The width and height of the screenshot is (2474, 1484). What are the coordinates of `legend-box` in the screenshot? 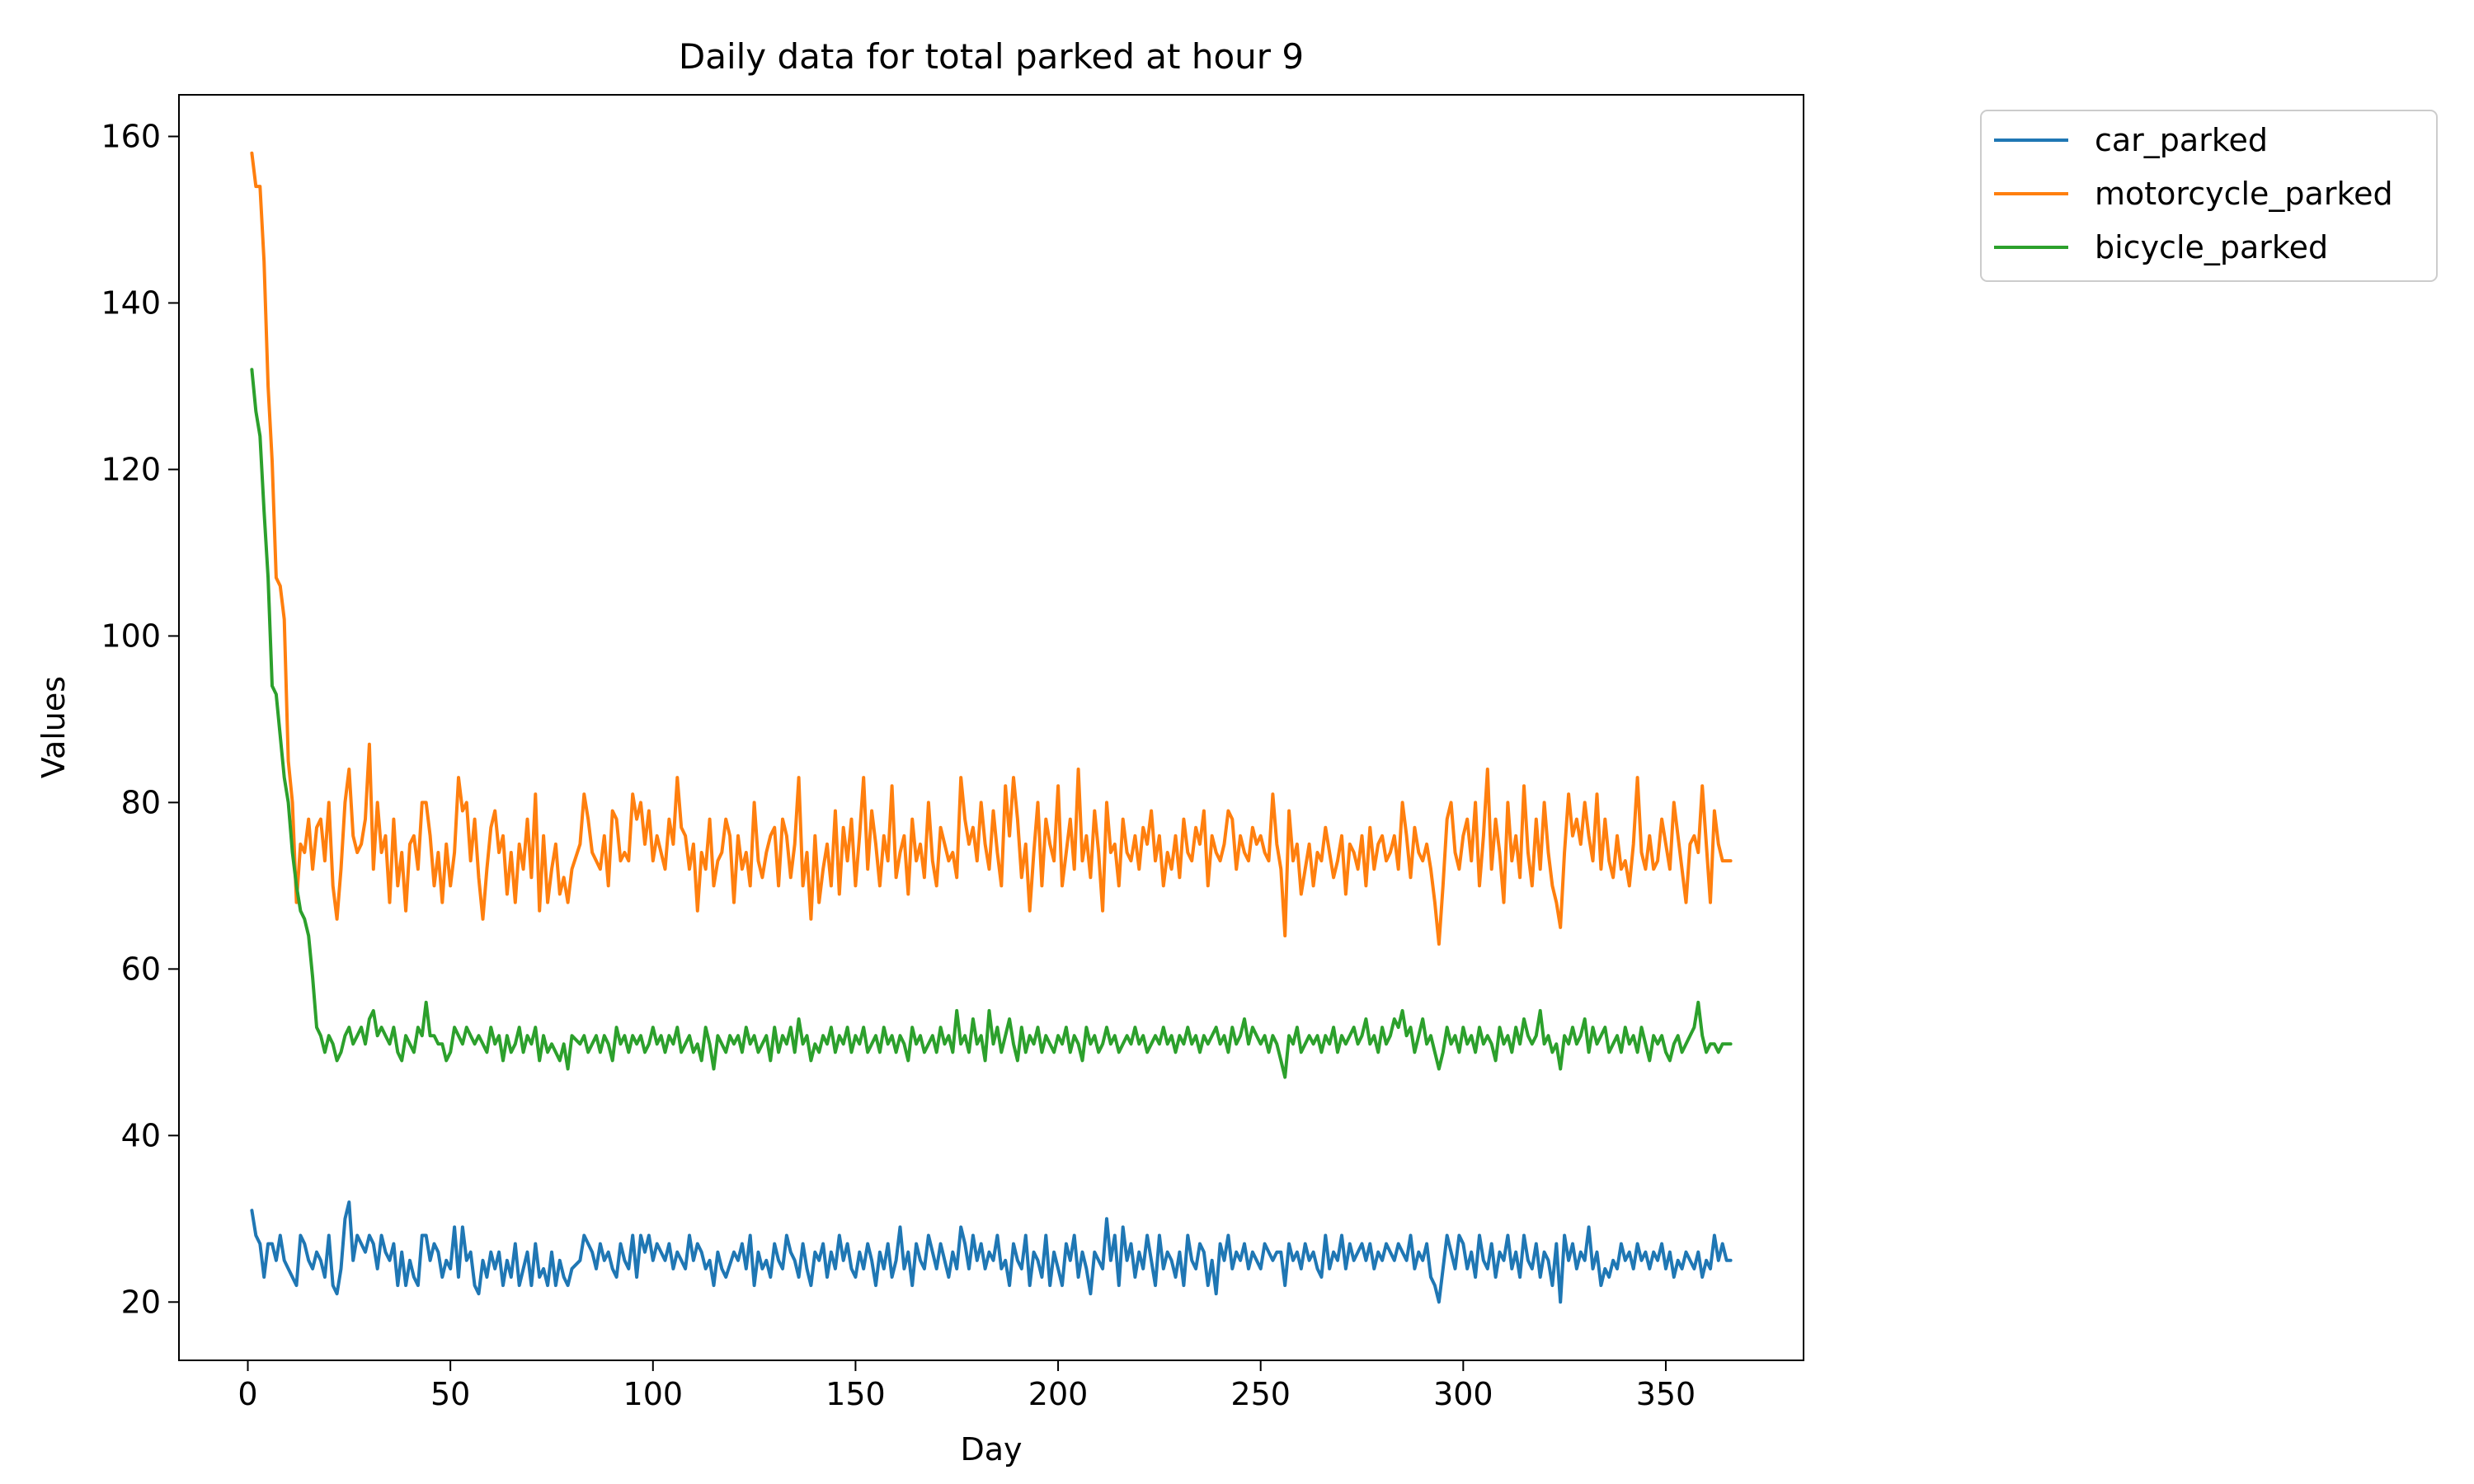 It's located at (2209, 196).